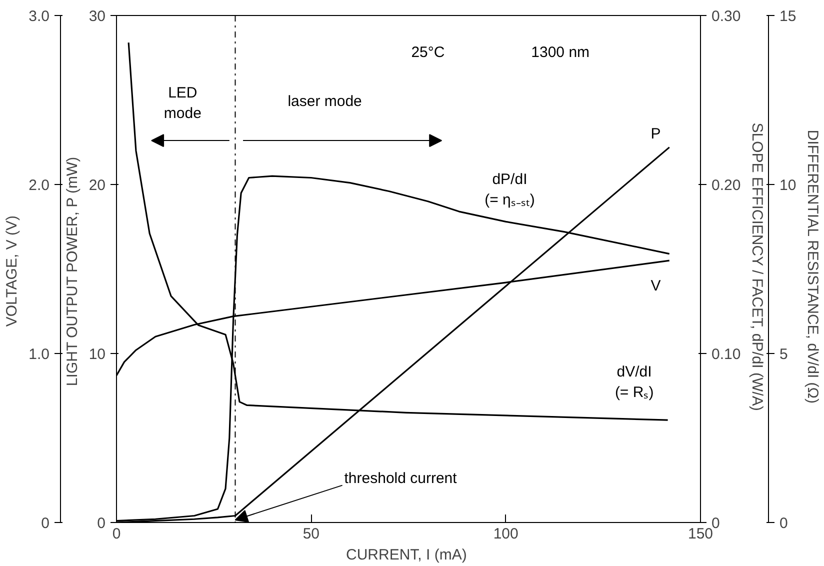 The height and width of the screenshot is (566, 824). Describe the element at coordinates (12, 271) in the screenshot. I see `y-axis-title: VOLTAGE, V (V)` at that location.